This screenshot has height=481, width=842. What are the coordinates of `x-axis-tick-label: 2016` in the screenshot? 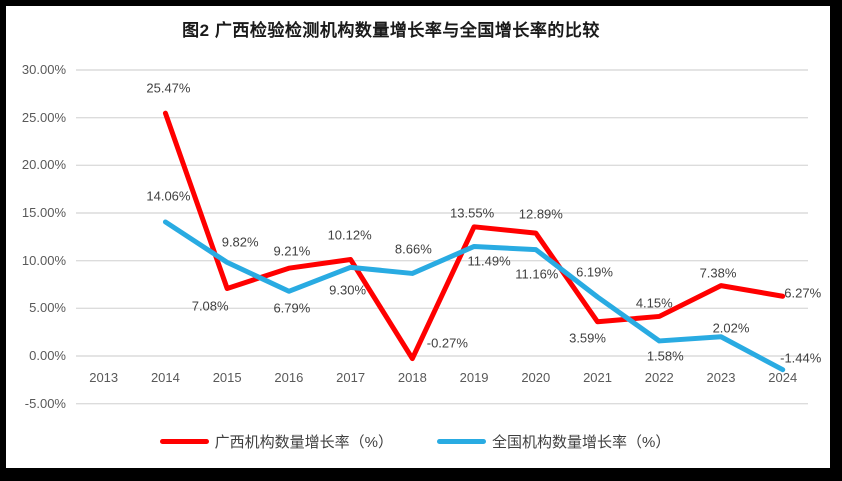 It's located at (289, 377).